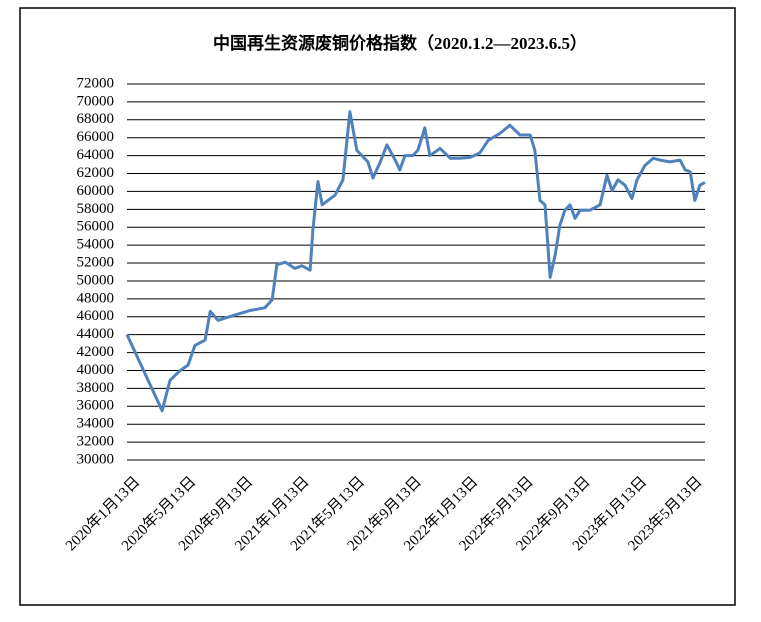  I want to click on y-tick-label: 58000, so click(96, 209).